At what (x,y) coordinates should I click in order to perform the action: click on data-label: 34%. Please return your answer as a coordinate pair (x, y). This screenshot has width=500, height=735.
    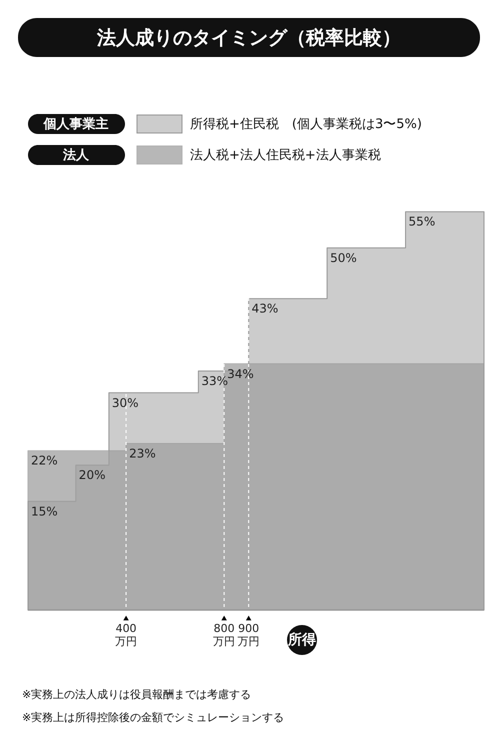
    Looking at the image, I should click on (240, 373).